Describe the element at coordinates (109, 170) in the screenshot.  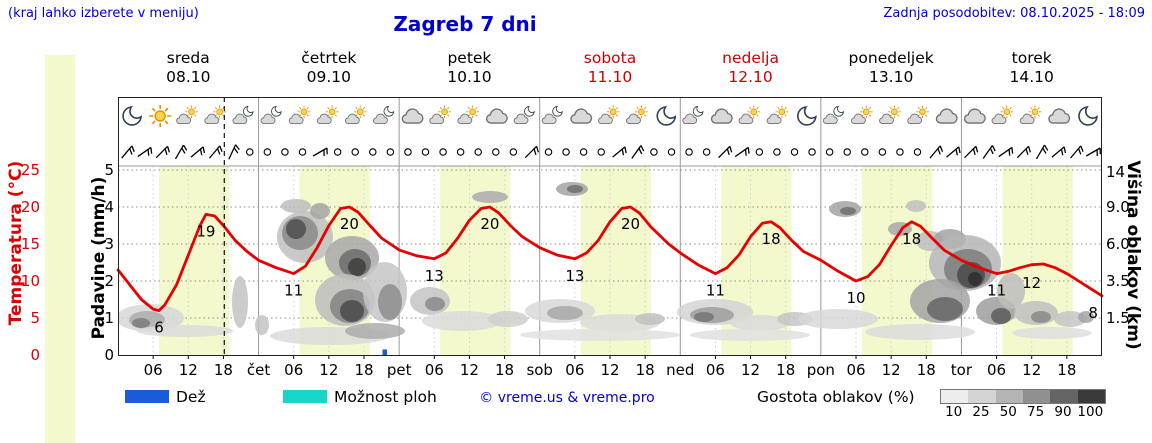
I see `precip-axis-tick: 5` at that location.